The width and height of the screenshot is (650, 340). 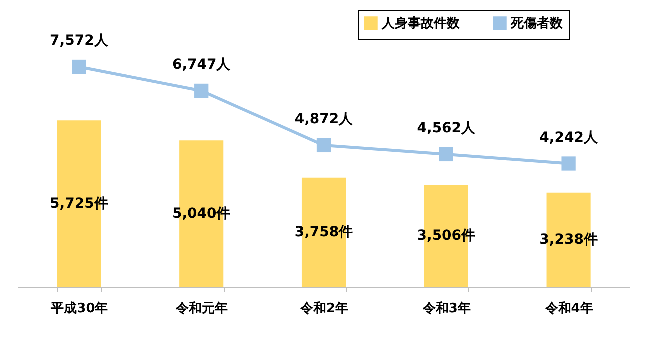 What do you see at coordinates (324, 119) in the screenshot?
I see `data-label: 4,872人` at bounding box center [324, 119].